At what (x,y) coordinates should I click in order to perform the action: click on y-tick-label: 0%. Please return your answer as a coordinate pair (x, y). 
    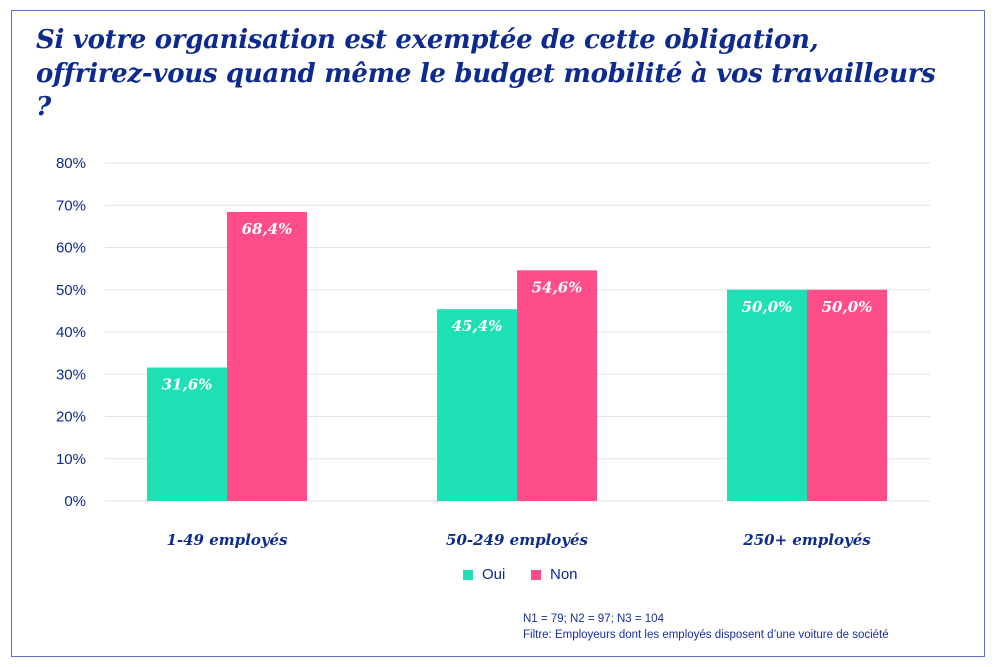
    Looking at the image, I should click on (75, 501).